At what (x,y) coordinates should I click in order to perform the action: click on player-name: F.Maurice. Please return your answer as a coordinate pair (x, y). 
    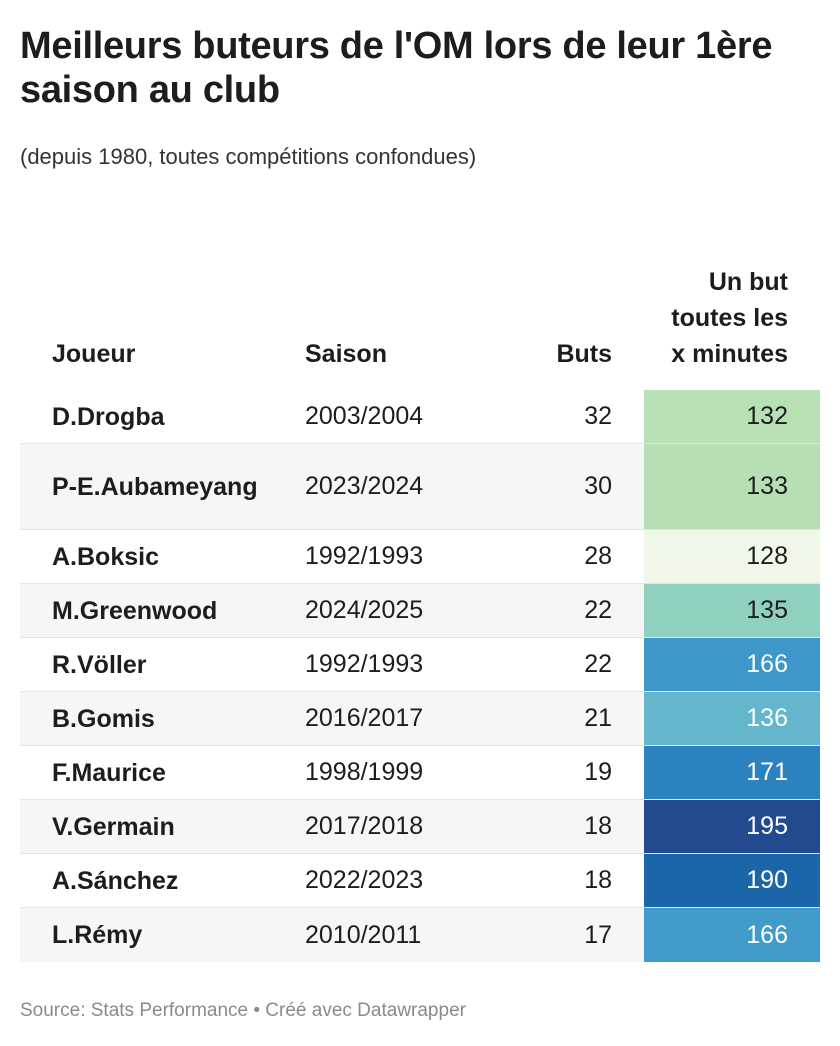
    Looking at the image, I should click on (109, 772).